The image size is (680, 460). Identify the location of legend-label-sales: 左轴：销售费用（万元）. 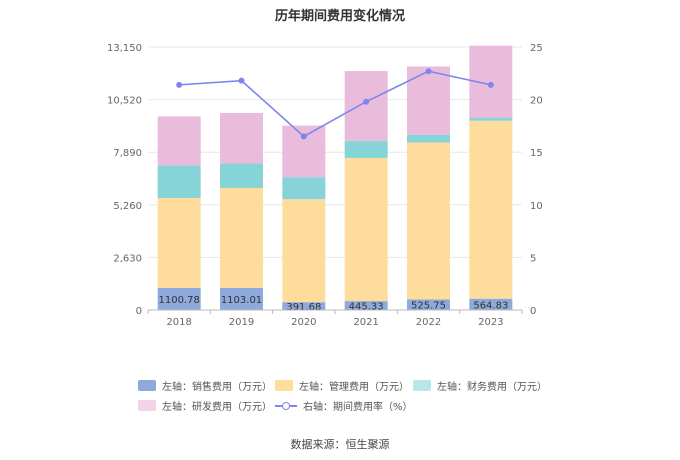
(217, 387).